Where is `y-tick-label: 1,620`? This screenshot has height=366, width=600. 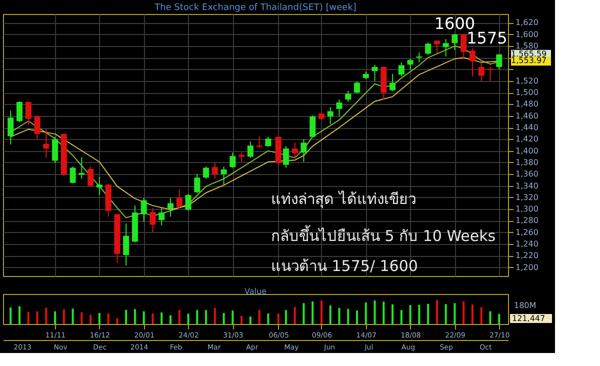
y-tick-label: 1,620 is located at coordinates (527, 23).